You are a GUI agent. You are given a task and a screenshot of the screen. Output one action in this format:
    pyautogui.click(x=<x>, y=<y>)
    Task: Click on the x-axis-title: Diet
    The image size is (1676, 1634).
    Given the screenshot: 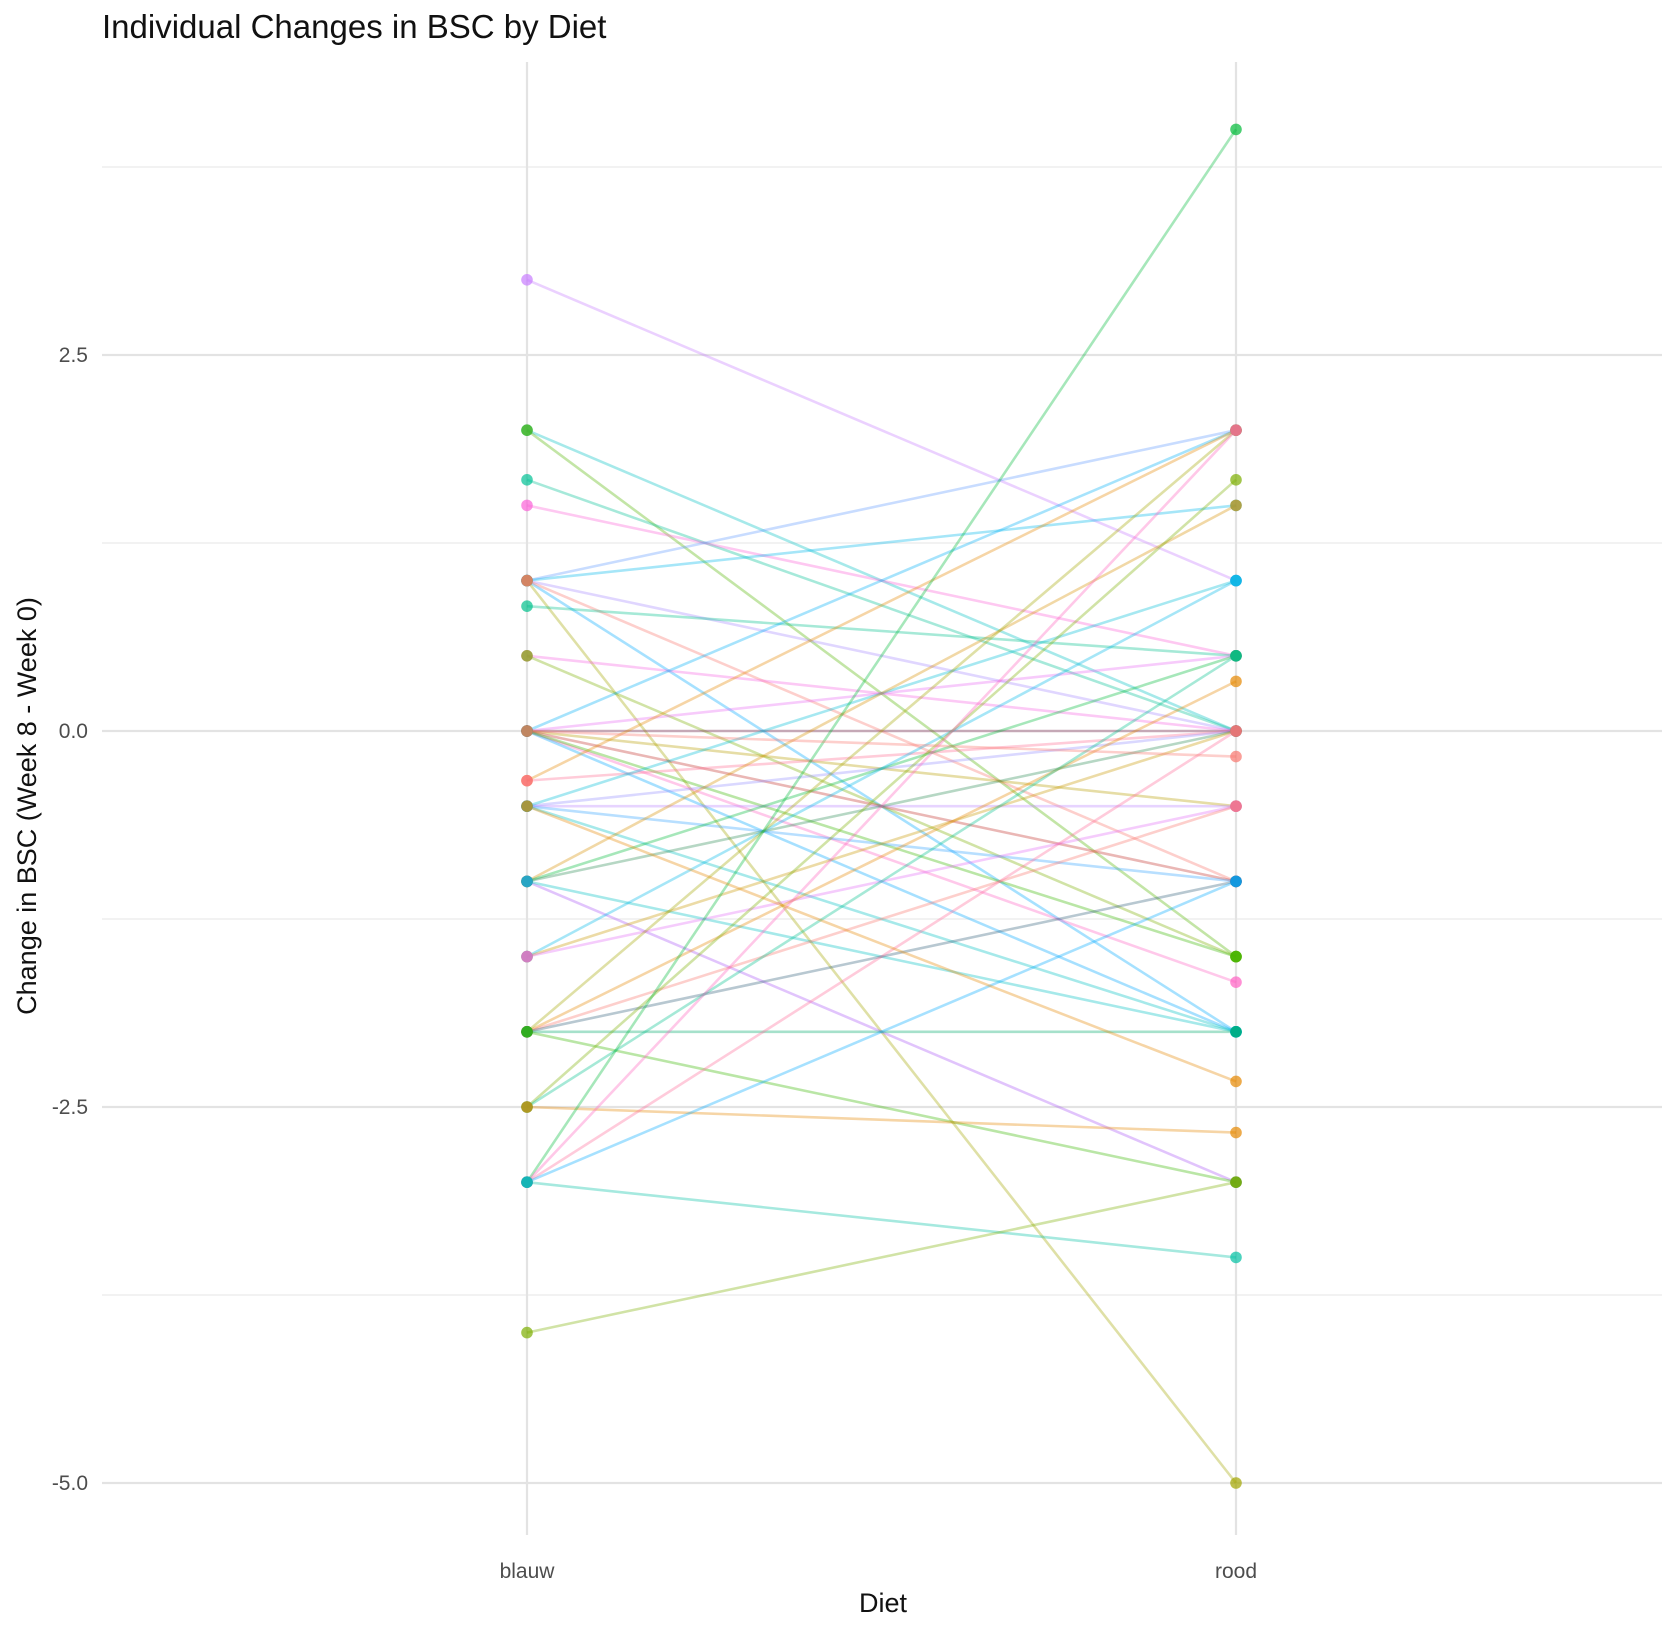 What is the action you would take?
    pyautogui.click(x=883, y=1603)
    